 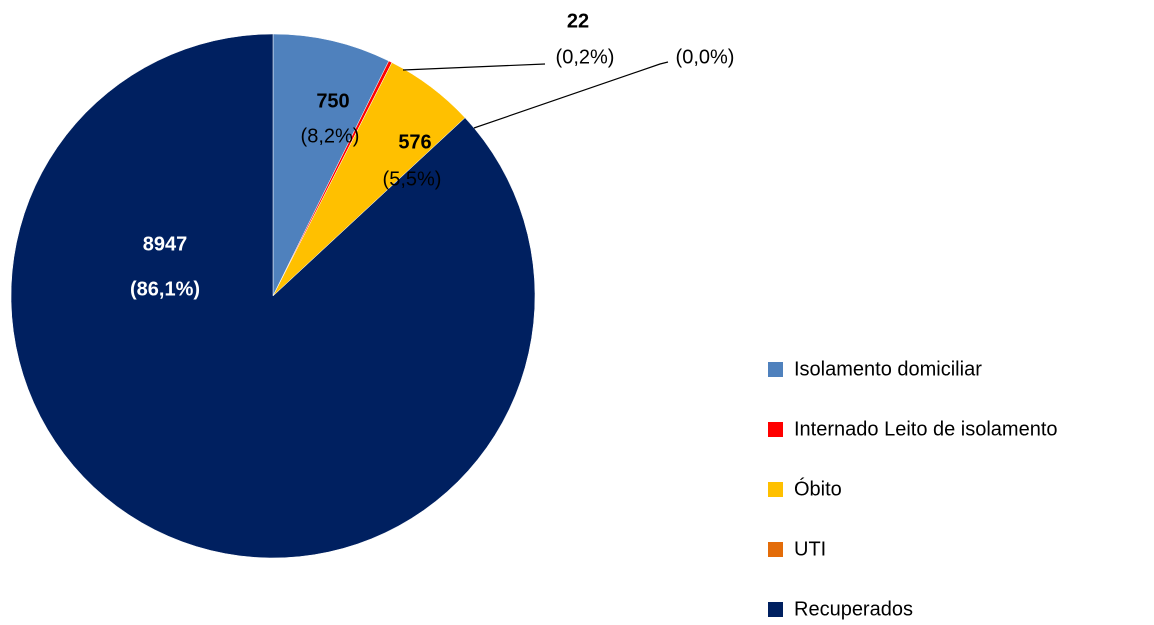 What do you see at coordinates (853, 609) in the screenshot?
I see `legend-label: Recuperados` at bounding box center [853, 609].